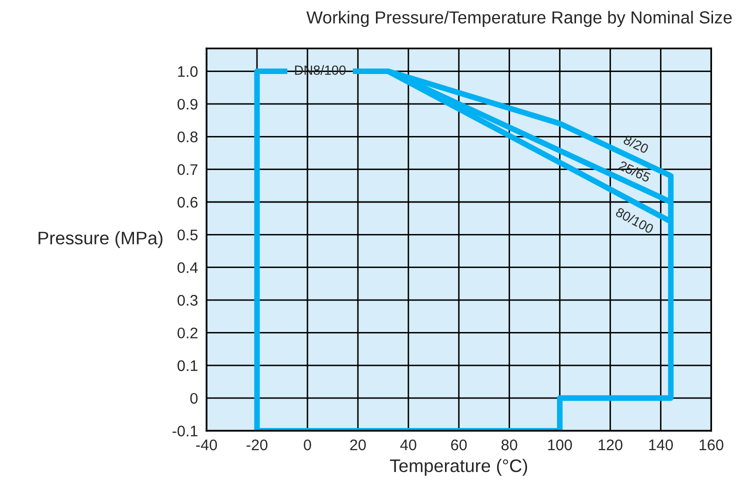 This screenshot has height=484, width=751. I want to click on y-tick-label: 1.0, so click(188, 71).